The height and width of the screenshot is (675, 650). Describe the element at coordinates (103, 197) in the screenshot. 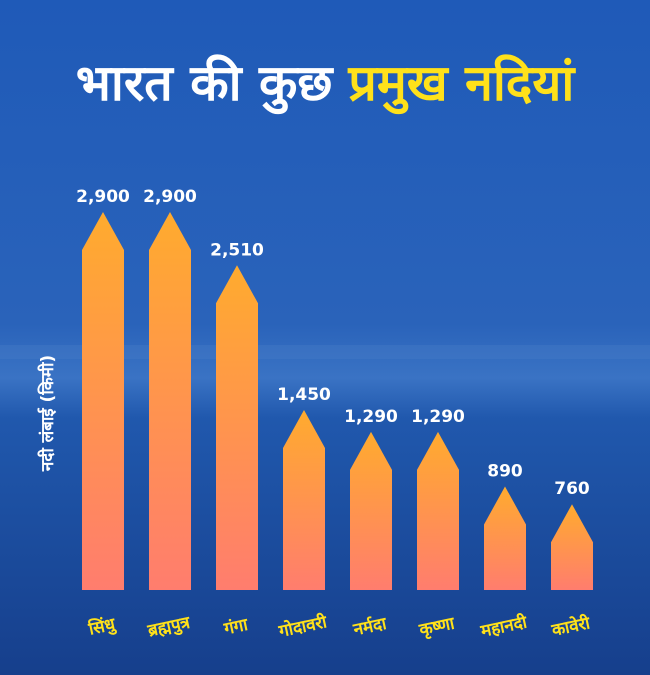

I see `value-label-1: 2,900` at that location.